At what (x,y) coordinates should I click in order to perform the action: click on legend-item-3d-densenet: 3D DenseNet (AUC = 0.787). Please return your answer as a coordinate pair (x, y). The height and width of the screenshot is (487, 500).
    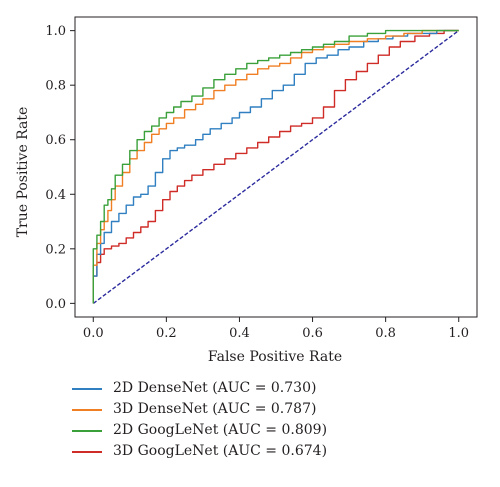
    Looking at the image, I should click on (230, 409).